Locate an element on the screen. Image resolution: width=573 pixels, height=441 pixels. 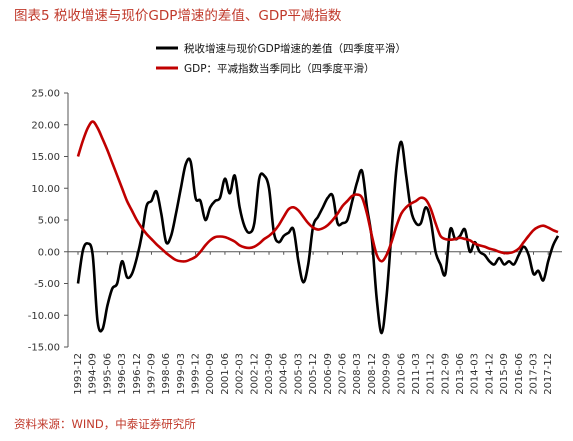
x-tick-label: 1996-03 is located at coordinates (122, 374).